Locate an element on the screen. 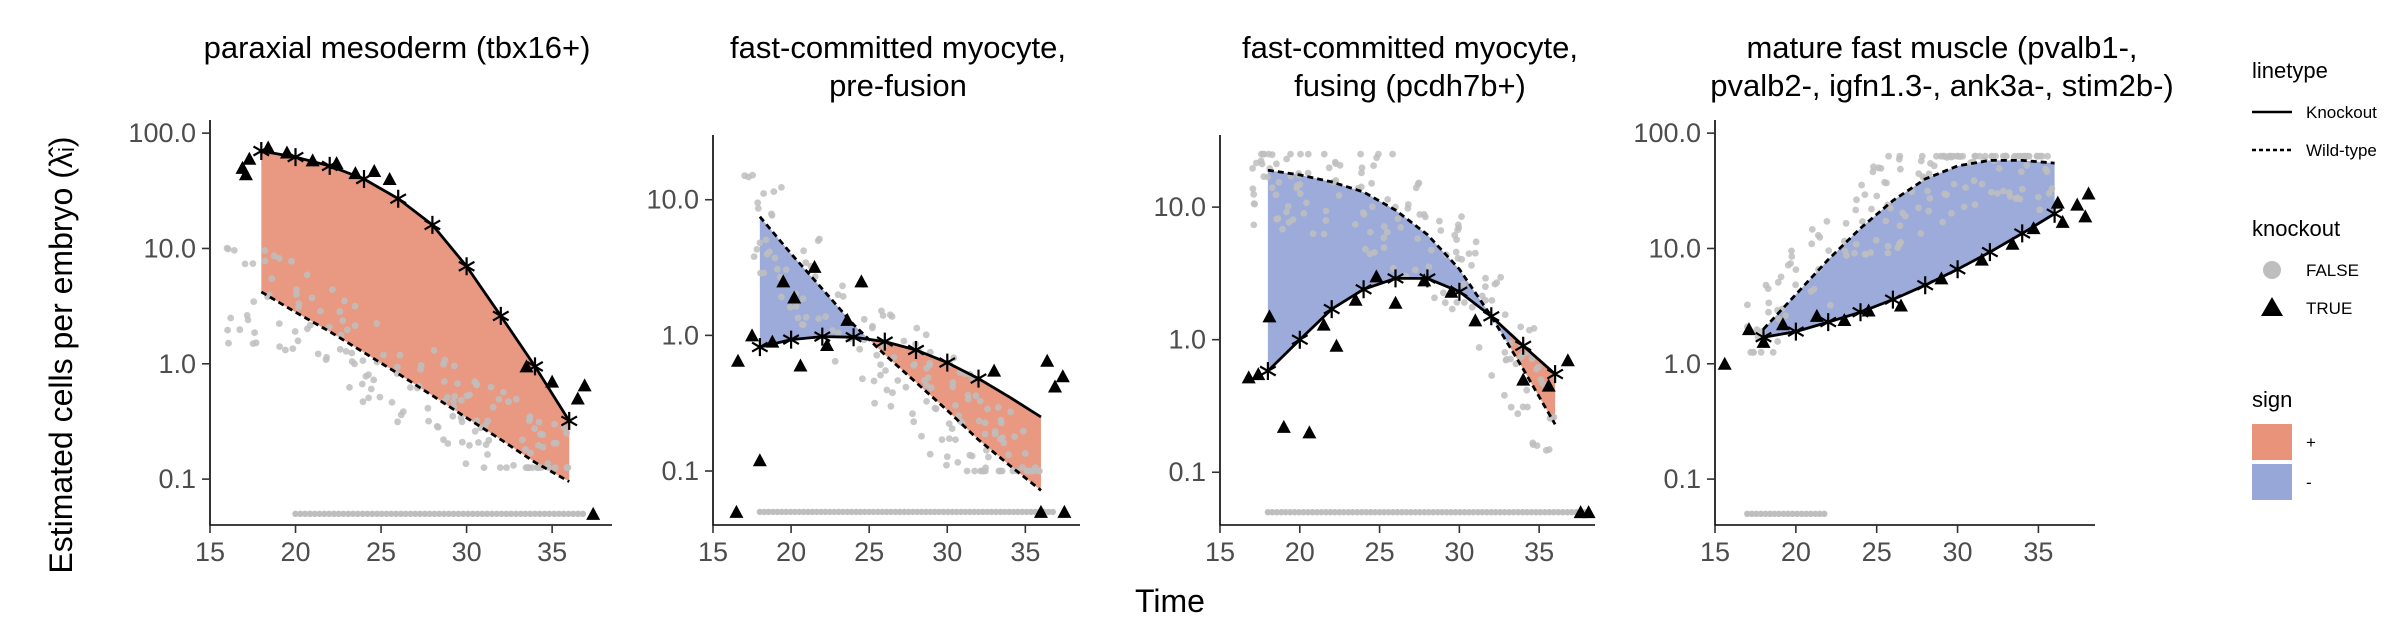  legend-knockout-false: FALSE is located at coordinates (2332, 270).